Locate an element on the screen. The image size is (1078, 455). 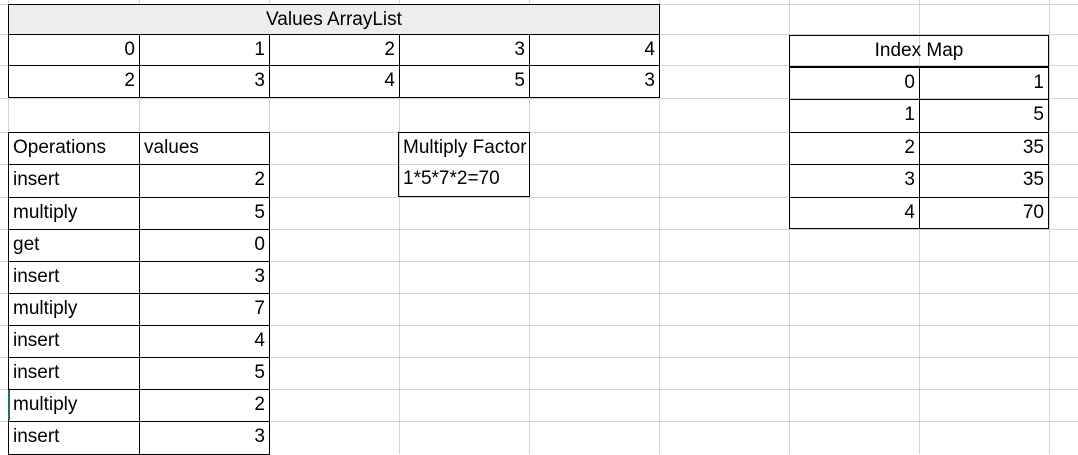
arraylist-index-cell: 4 is located at coordinates (594, 50).